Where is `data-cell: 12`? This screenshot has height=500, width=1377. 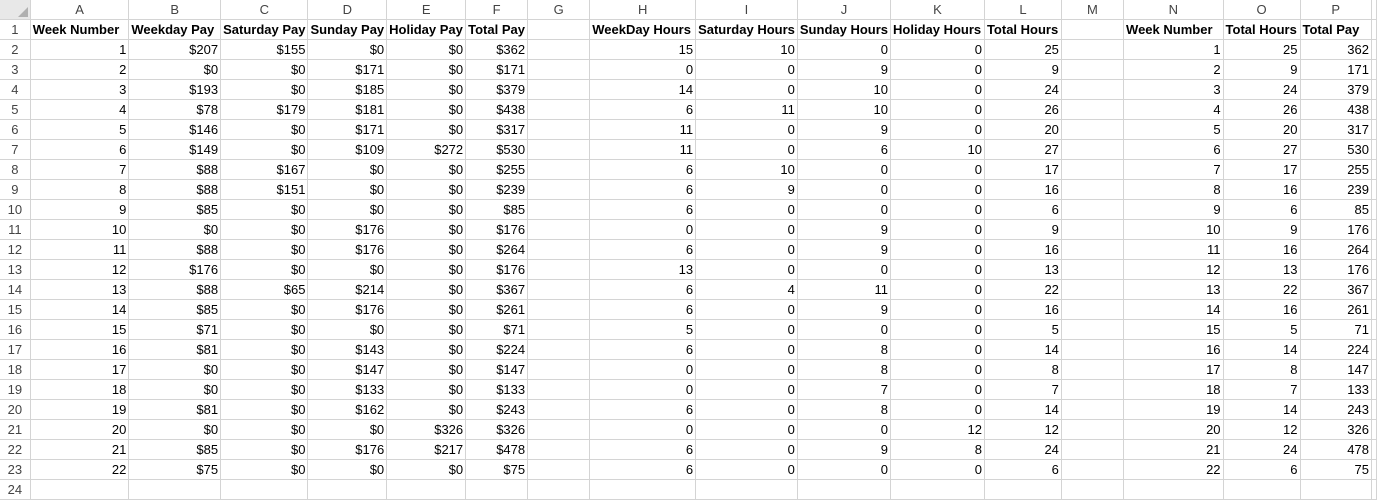
data-cell: 12 is located at coordinates (80, 269).